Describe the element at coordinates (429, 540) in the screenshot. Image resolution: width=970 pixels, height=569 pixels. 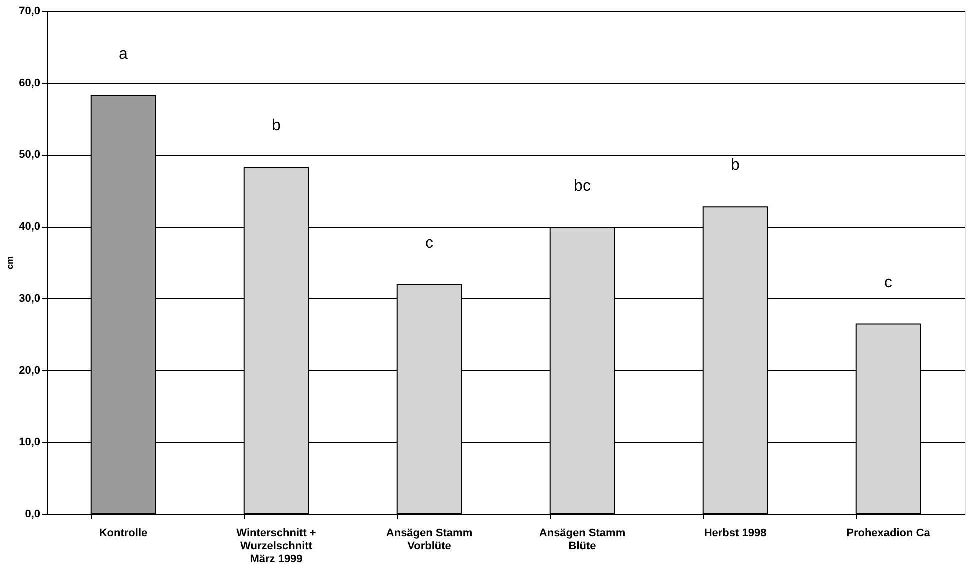
I see `x-tick-label: Ansägen Stamm Vorblüte` at that location.